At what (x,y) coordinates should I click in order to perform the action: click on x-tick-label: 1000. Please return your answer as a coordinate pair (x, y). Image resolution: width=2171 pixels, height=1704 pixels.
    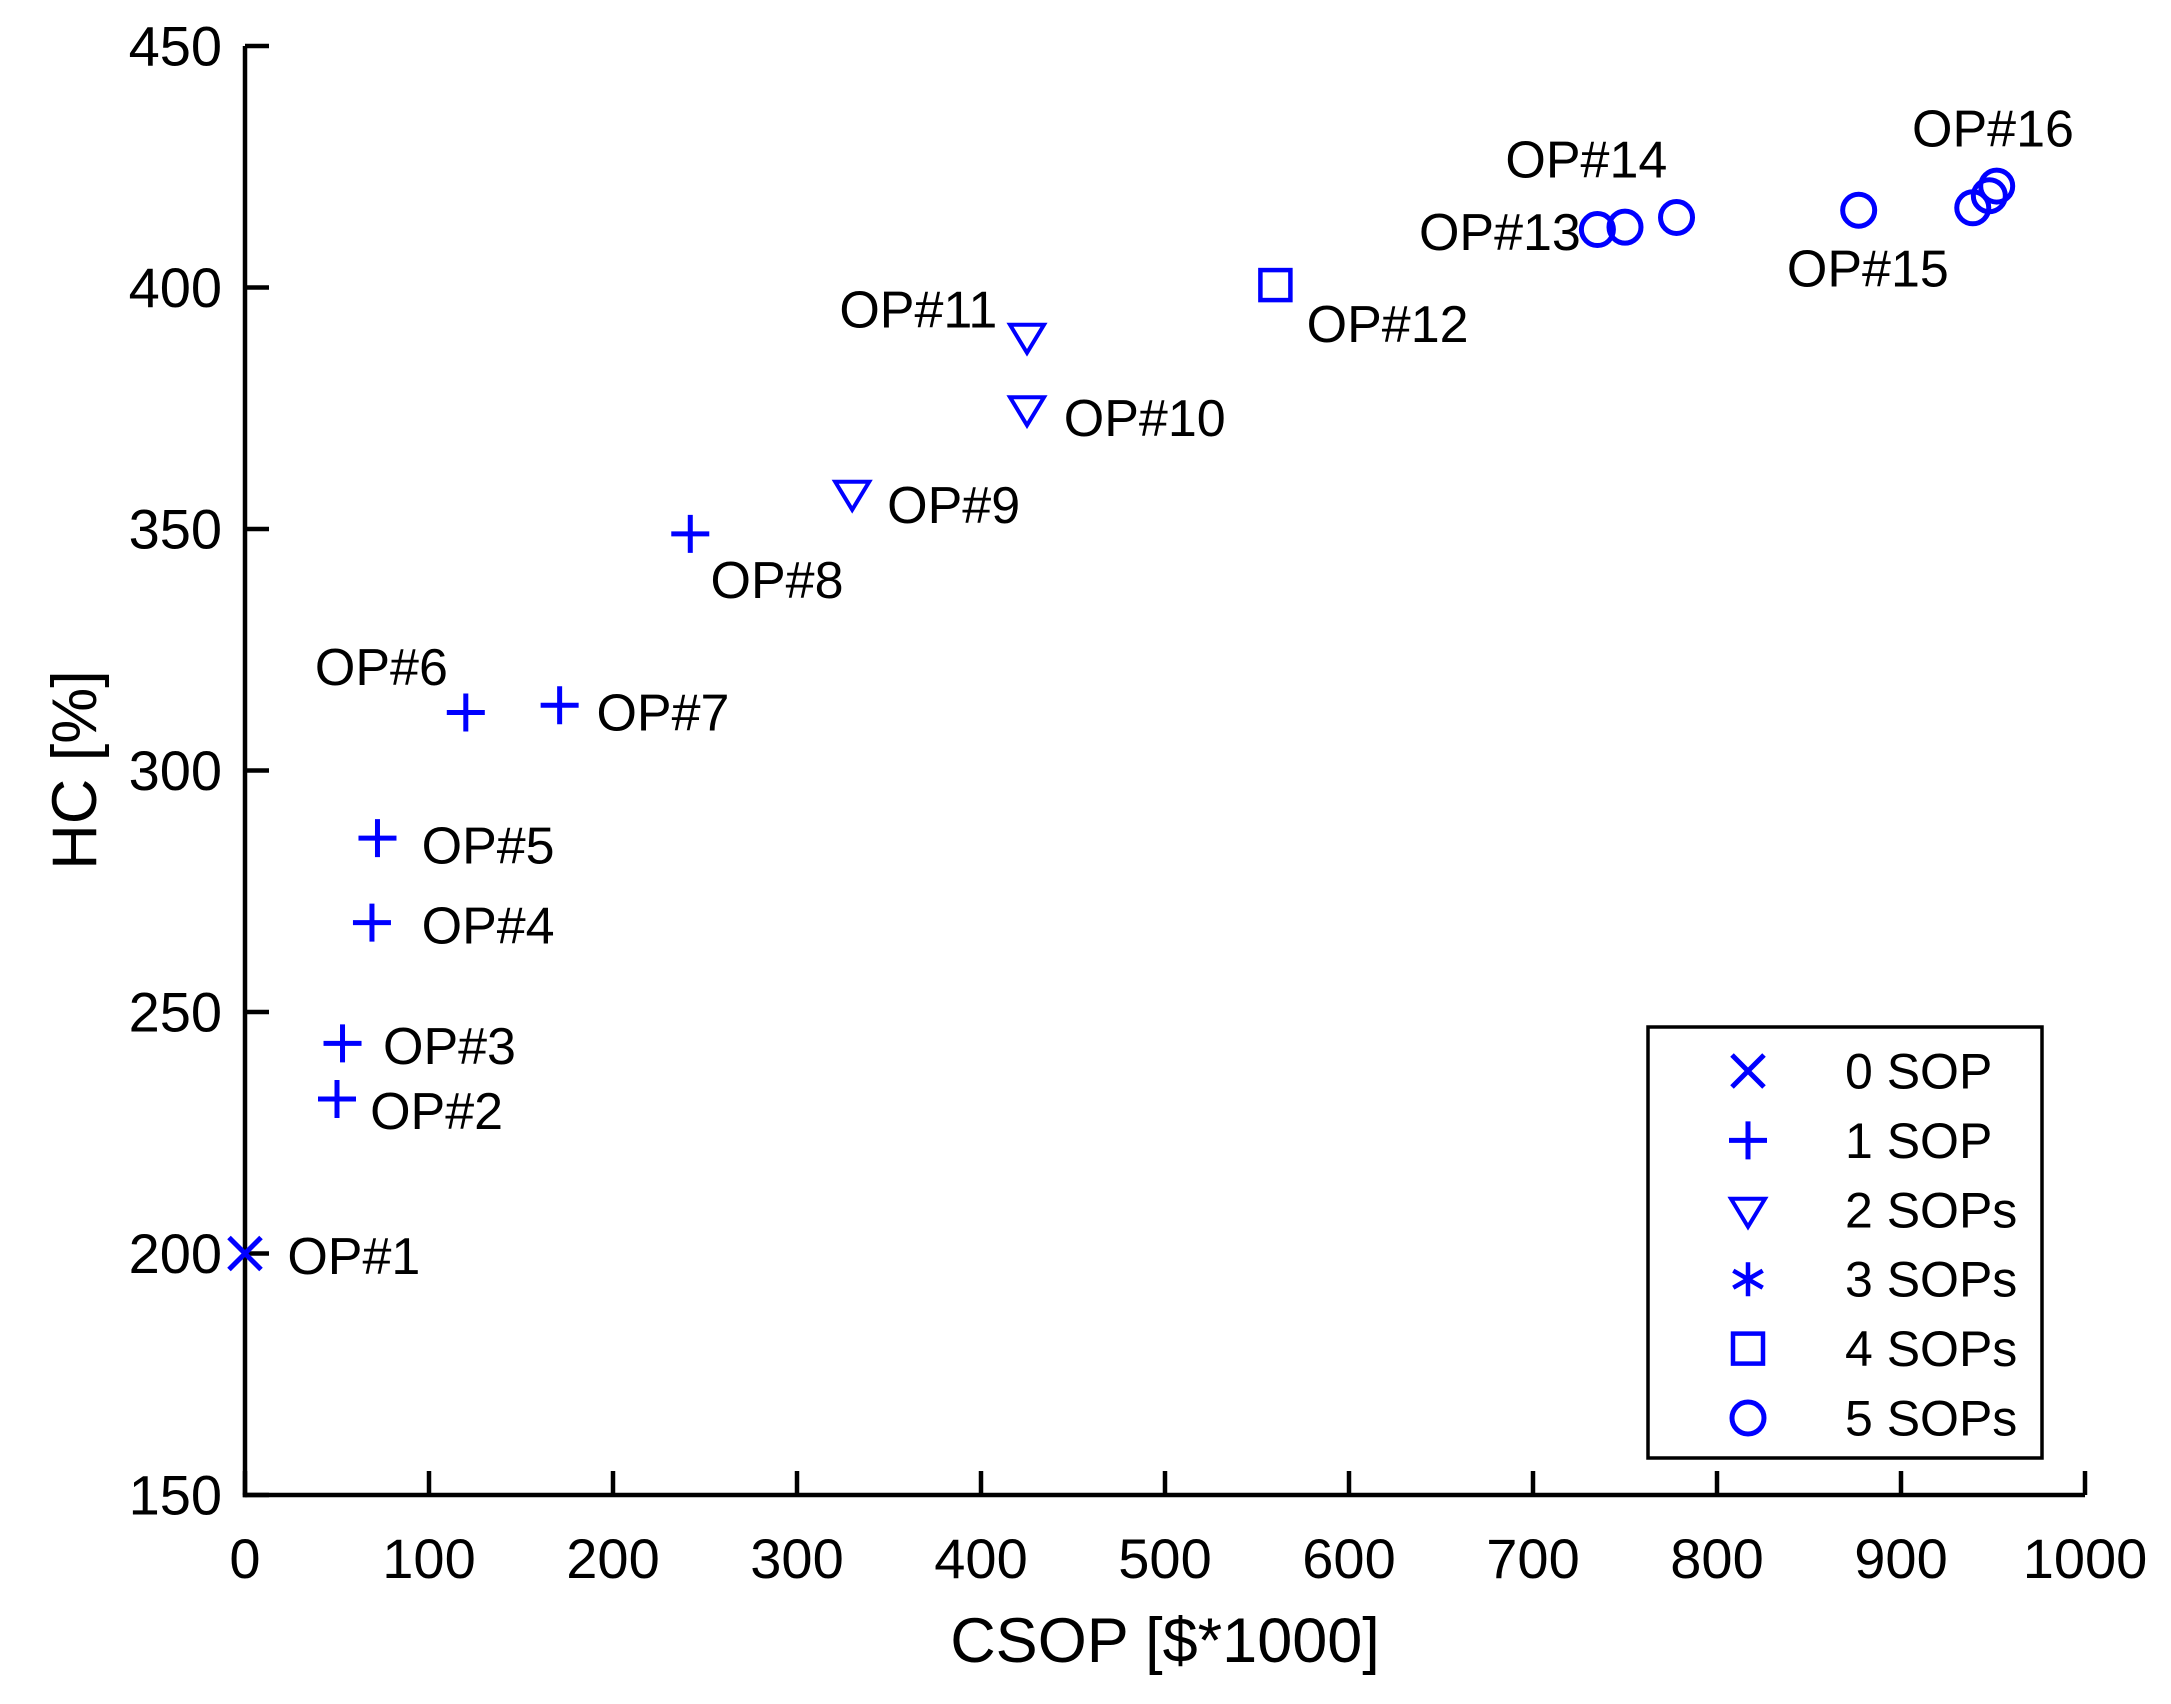
    Looking at the image, I should click on (2085, 1558).